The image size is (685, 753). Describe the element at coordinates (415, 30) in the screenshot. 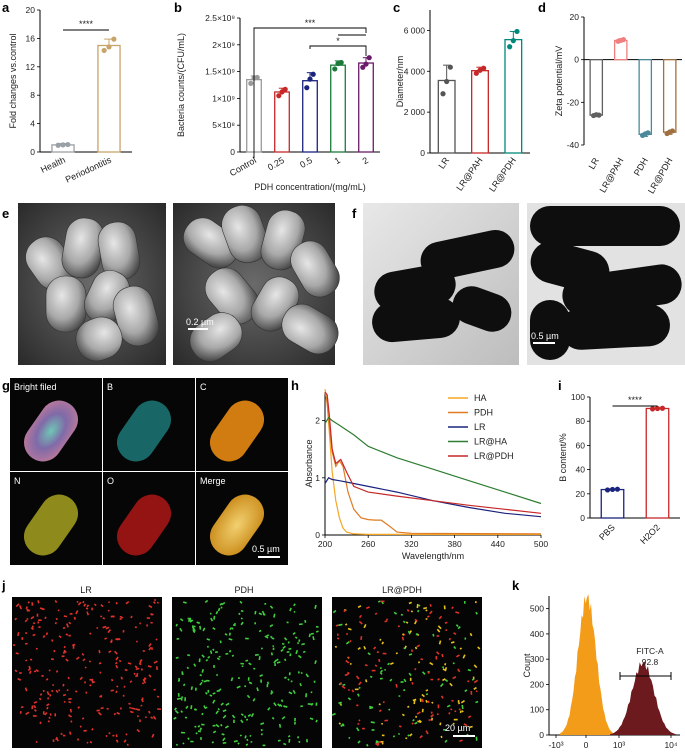

I see `c-ytick-label-3: 6 000` at that location.